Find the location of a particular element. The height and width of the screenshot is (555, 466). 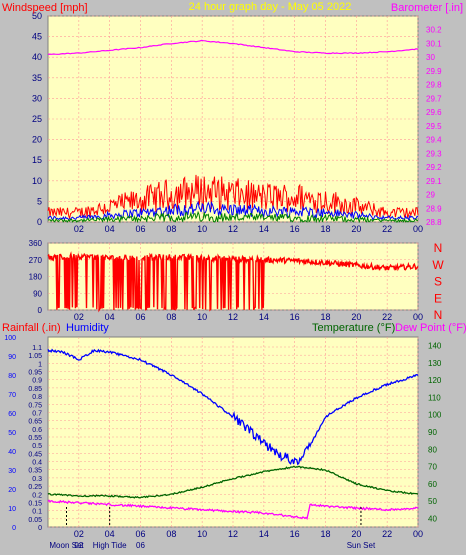

humidity-tick-label: 0 is located at coordinates (14, 528).